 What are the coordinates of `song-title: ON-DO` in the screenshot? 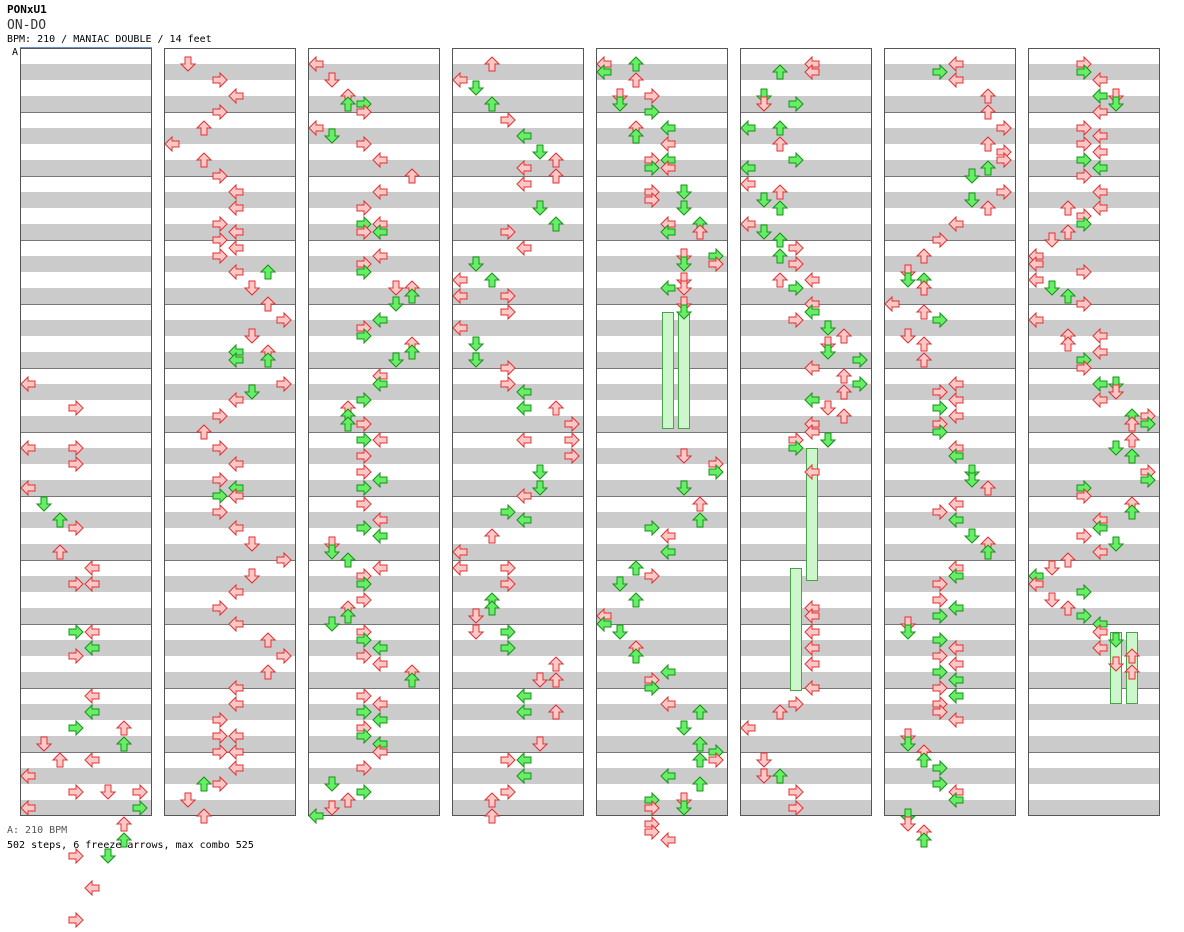 It's located at (27, 25).